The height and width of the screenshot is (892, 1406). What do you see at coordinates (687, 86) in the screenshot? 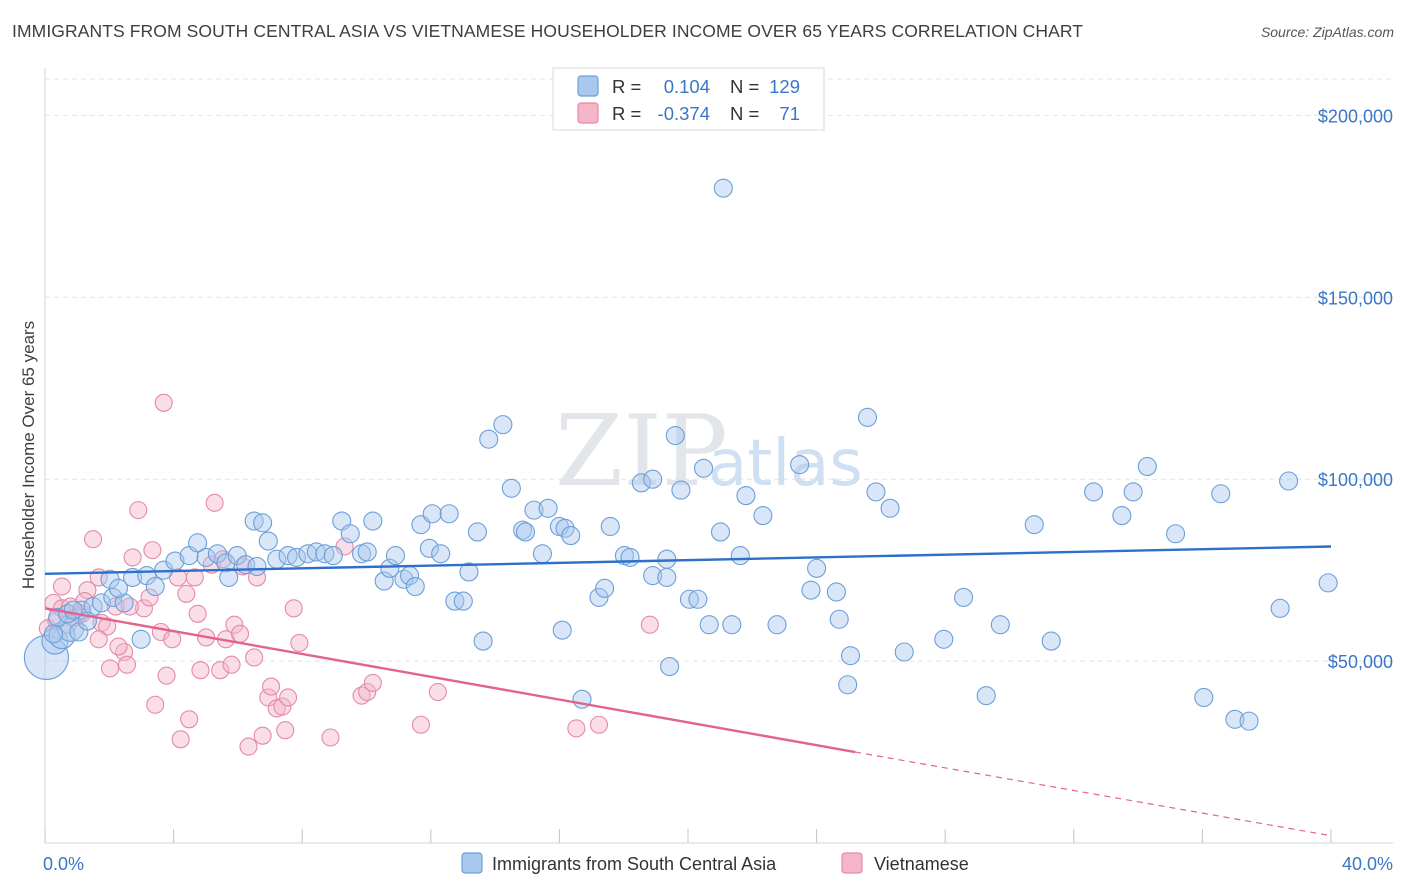
I see `legend-r-value-blue: 0.104` at bounding box center [687, 86].